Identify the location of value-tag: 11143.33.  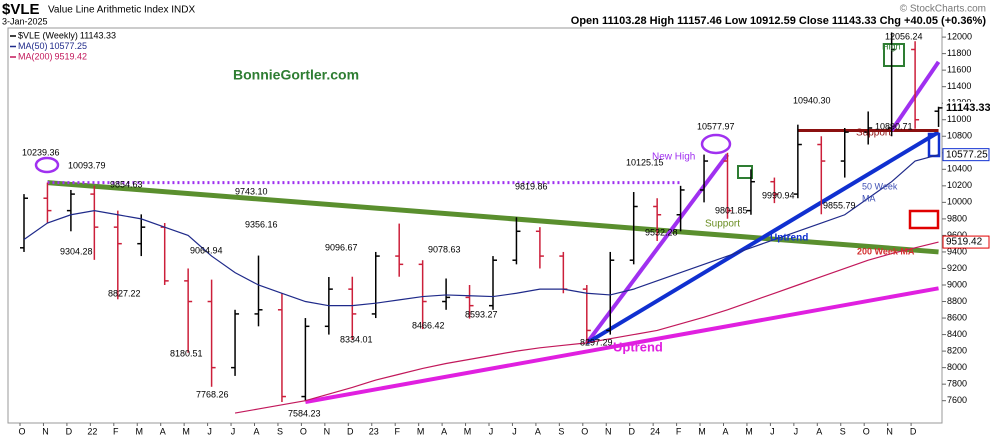
(968, 108).